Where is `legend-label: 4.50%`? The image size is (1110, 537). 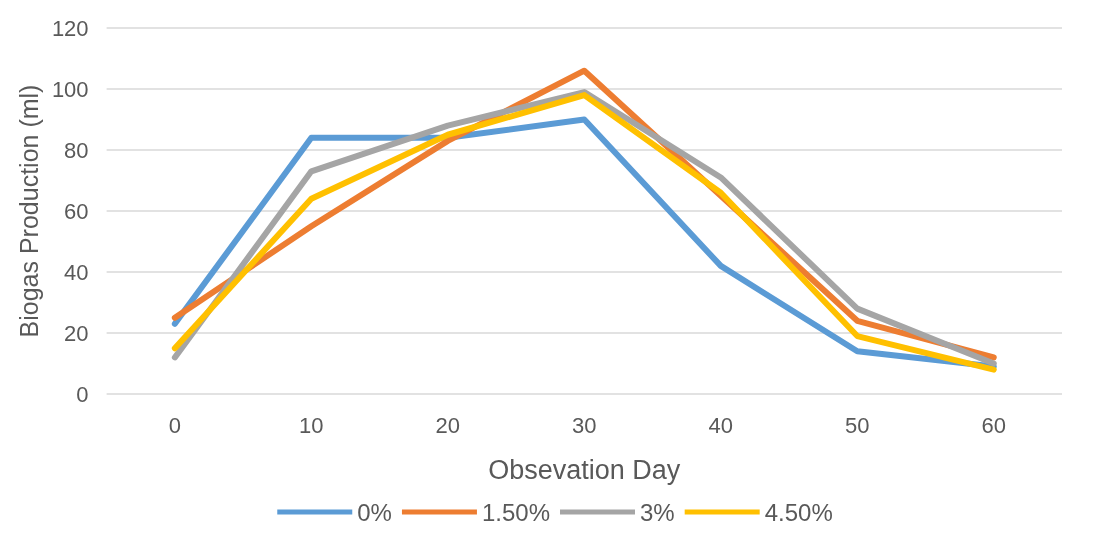
legend-label: 4.50% is located at coordinates (798, 512).